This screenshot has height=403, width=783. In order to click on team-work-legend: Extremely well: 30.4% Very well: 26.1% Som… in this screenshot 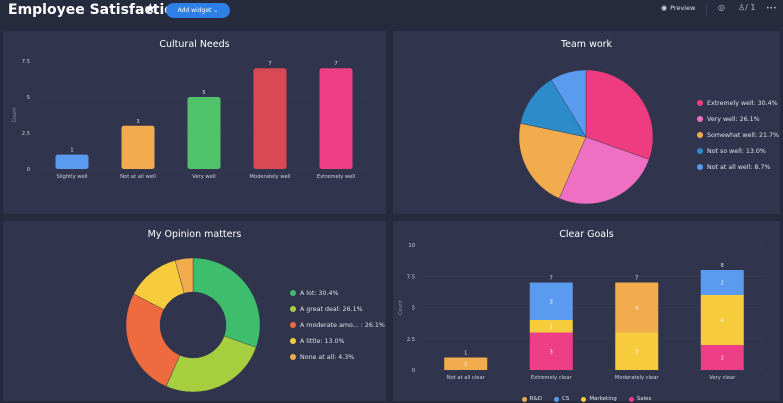, I will do `click(738, 135)`.